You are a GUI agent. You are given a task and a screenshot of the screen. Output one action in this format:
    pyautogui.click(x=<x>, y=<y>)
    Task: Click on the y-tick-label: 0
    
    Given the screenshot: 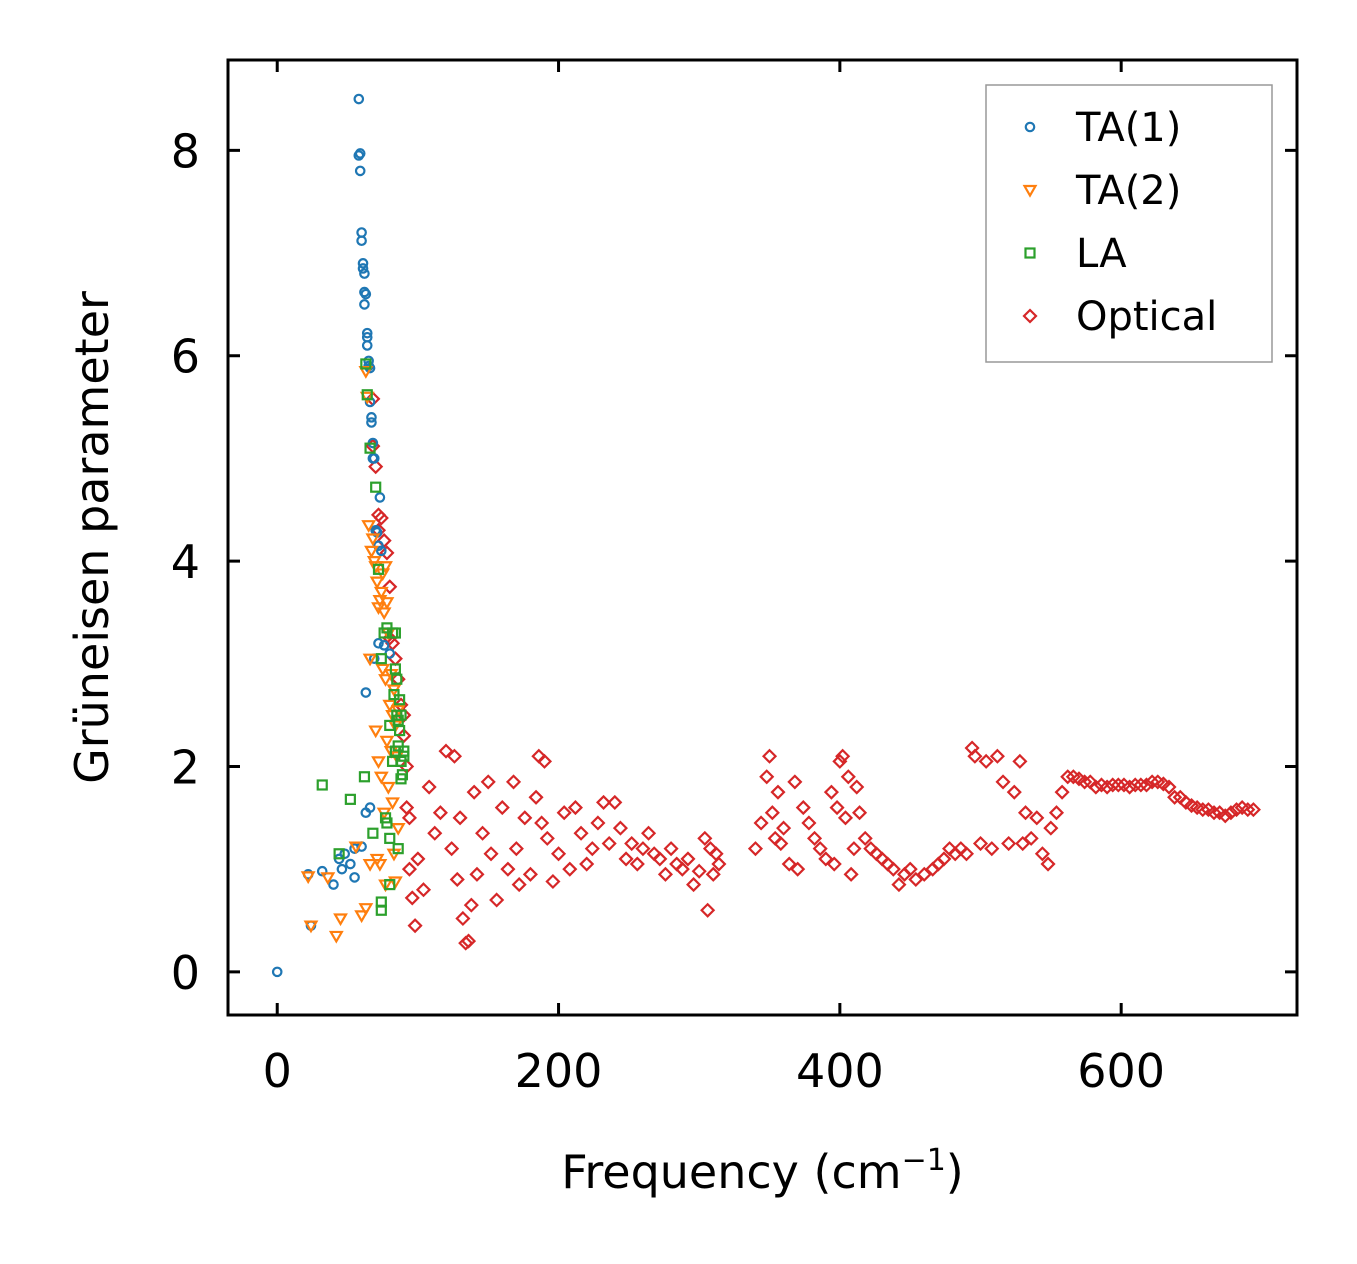 What is the action you would take?
    pyautogui.click(x=185, y=973)
    